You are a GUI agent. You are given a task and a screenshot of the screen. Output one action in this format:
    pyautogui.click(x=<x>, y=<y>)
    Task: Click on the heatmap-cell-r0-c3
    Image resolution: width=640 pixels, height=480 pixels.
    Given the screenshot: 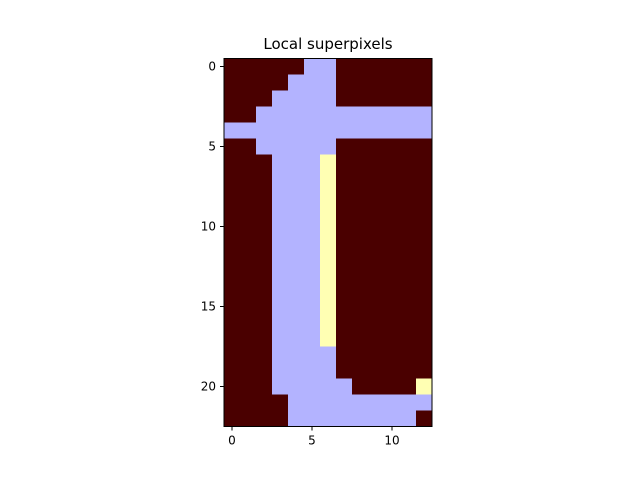 What is the action you would take?
    pyautogui.click(x=280, y=66)
    